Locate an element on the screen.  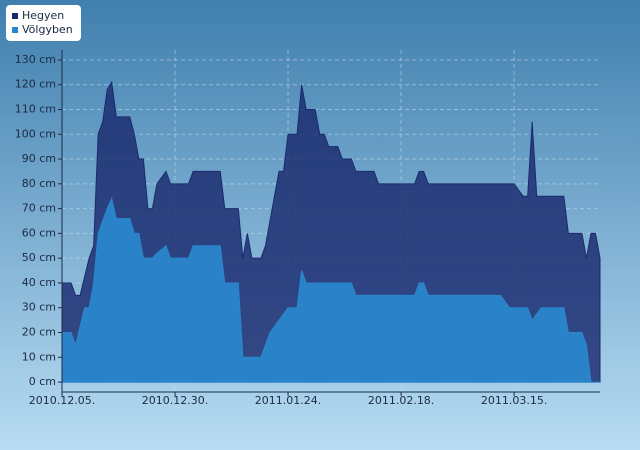
y-tick-label: 100 cm is located at coordinates (35, 133).